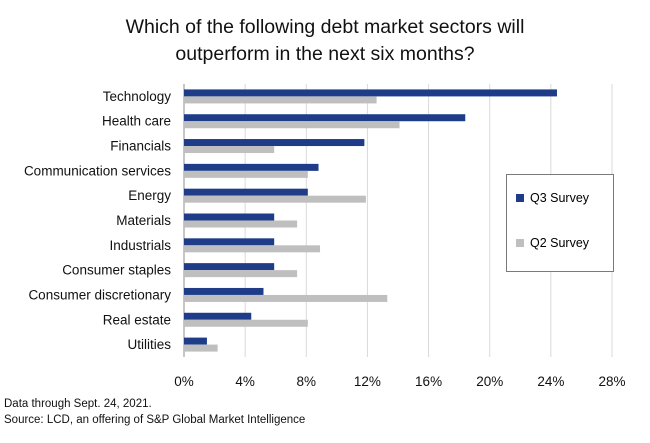  What do you see at coordinates (367, 381) in the screenshot?
I see `x-tick-label-3: 12%` at bounding box center [367, 381].